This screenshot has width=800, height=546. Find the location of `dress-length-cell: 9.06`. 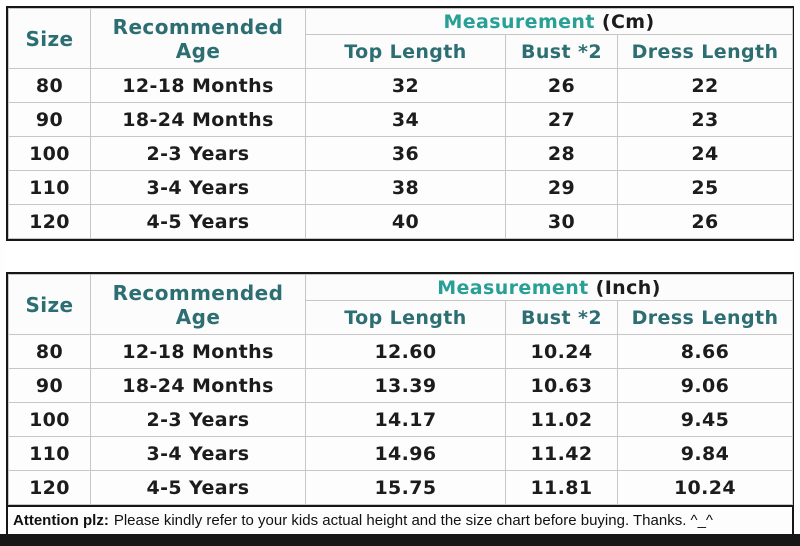

dress-length-cell: 9.06 is located at coordinates (705, 385).